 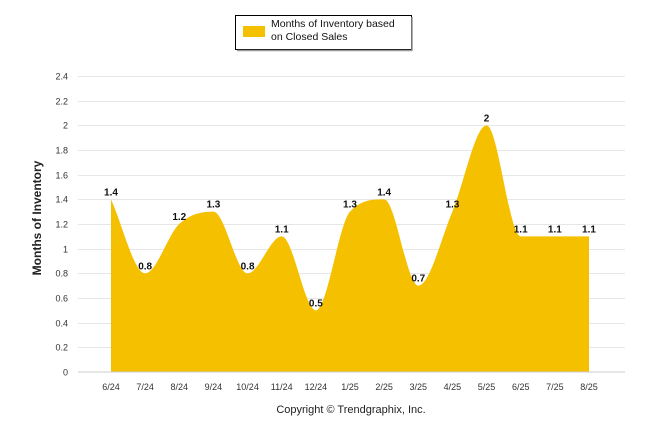 What do you see at coordinates (61, 200) in the screenshot?
I see `y-tick-label: 1.4` at bounding box center [61, 200].